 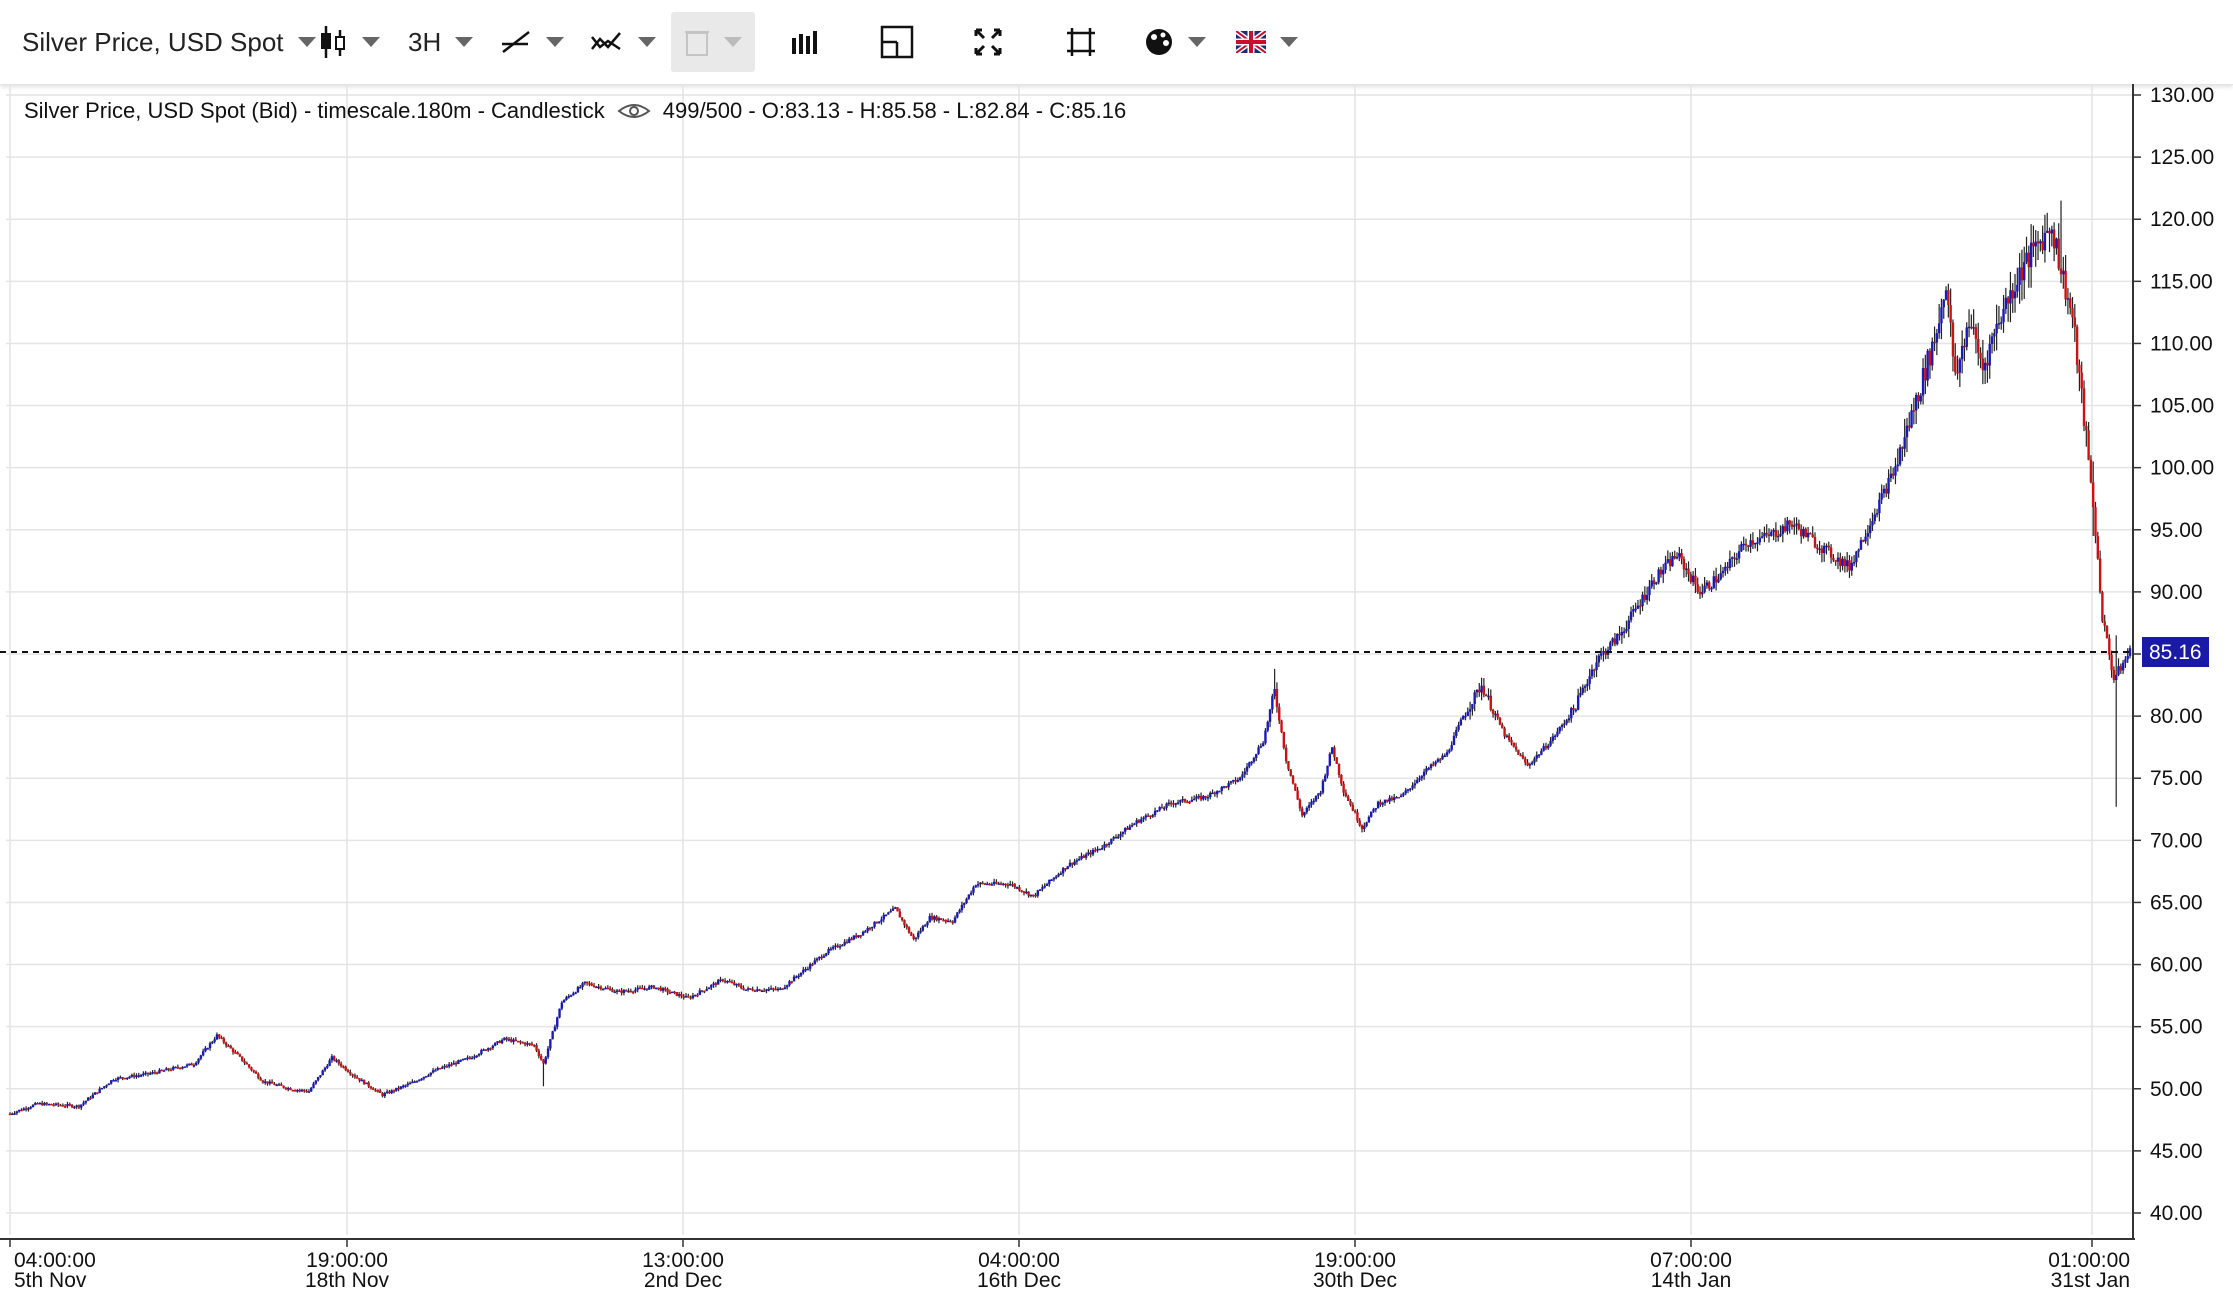 What do you see at coordinates (464, 42) in the screenshot?
I see `chevron-down-icon` at bounding box center [464, 42].